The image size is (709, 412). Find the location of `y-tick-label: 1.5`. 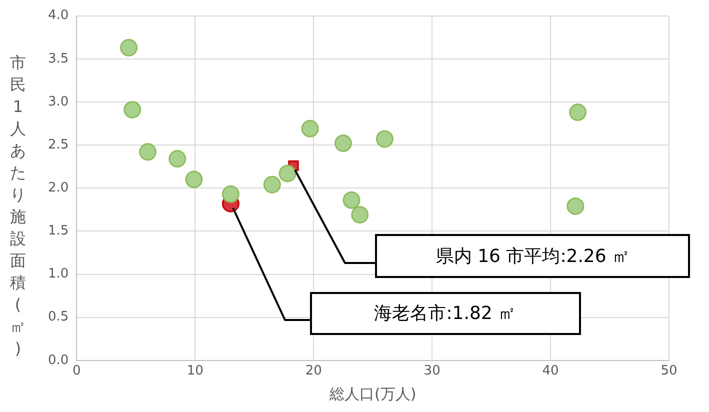

y-tick-label: 1.5 is located at coordinates (58, 231).